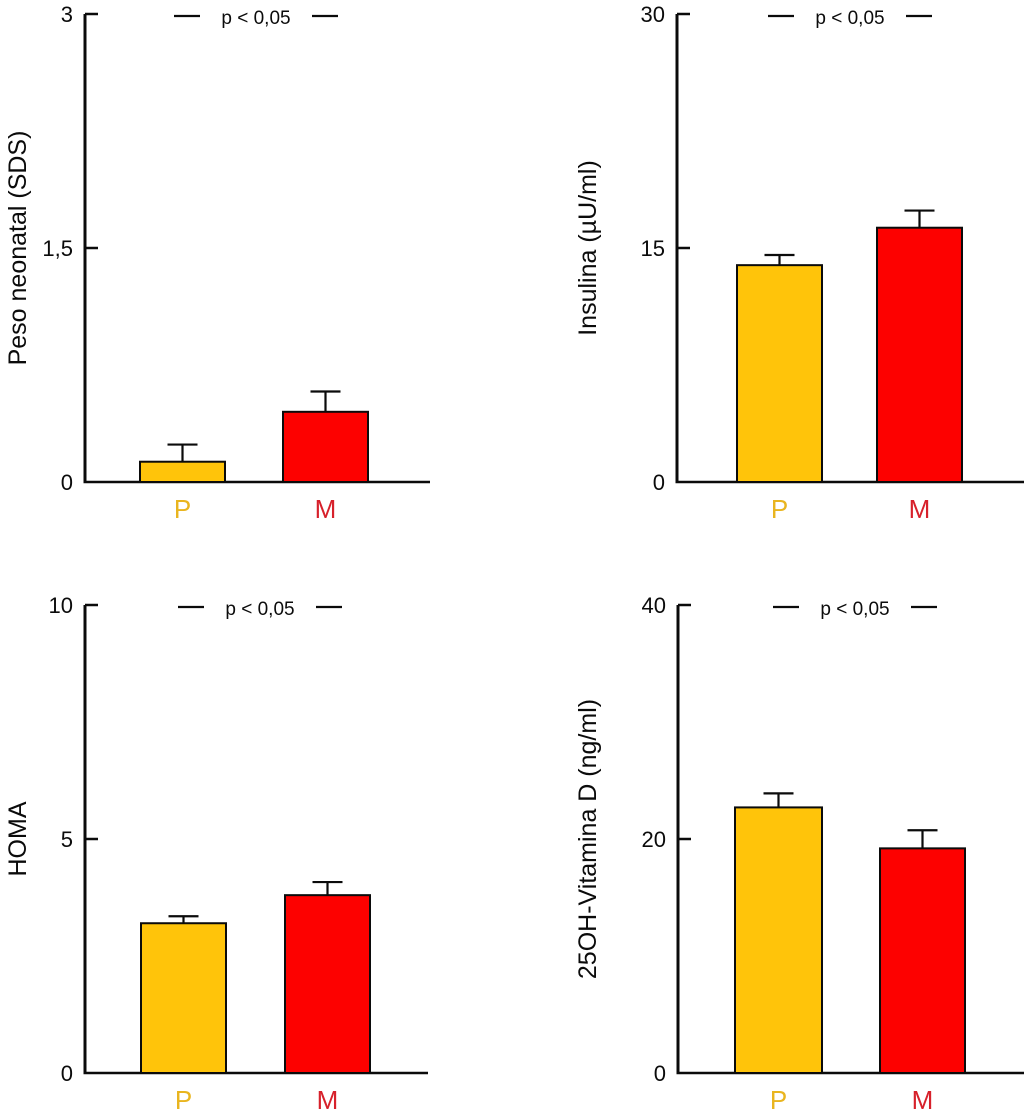 The height and width of the screenshot is (1115, 1024). What do you see at coordinates (653, 248) in the screenshot?
I see `svg-text: 15` at bounding box center [653, 248].